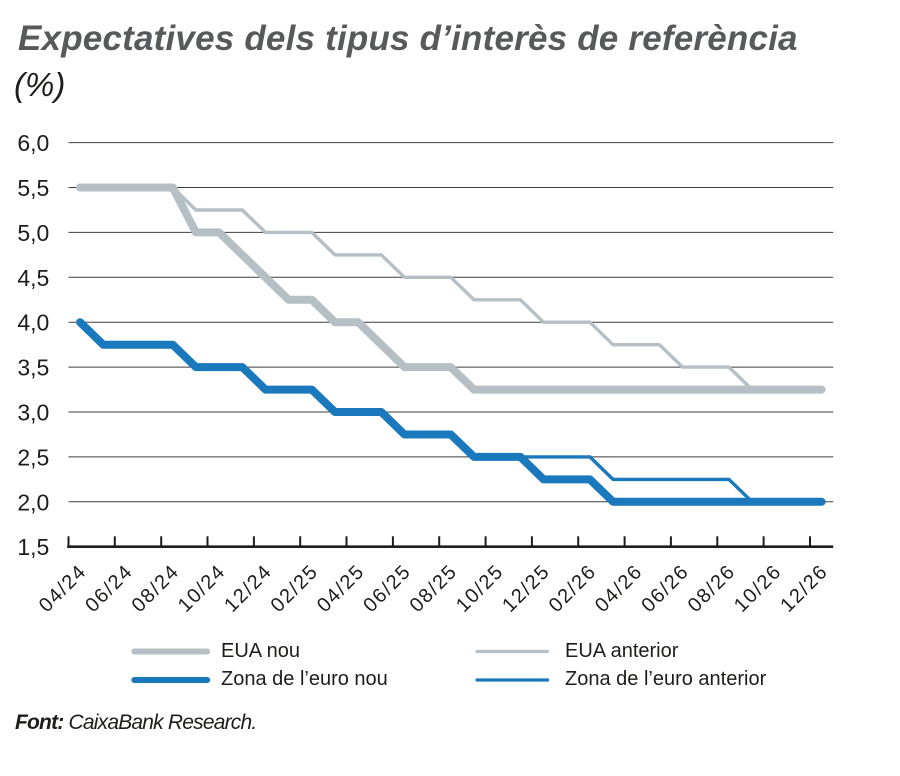 Image resolution: width=900 pixels, height=776 pixels. Describe the element at coordinates (33, 368) in the screenshot. I see `svg-text: 3,5` at that location.